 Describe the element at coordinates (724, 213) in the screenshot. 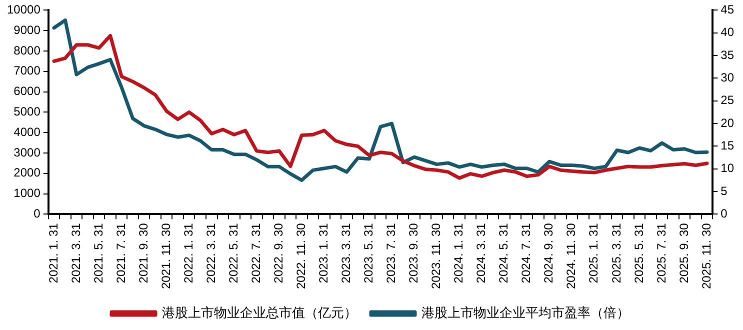

I see `y2-tick-label: 0` at that location.